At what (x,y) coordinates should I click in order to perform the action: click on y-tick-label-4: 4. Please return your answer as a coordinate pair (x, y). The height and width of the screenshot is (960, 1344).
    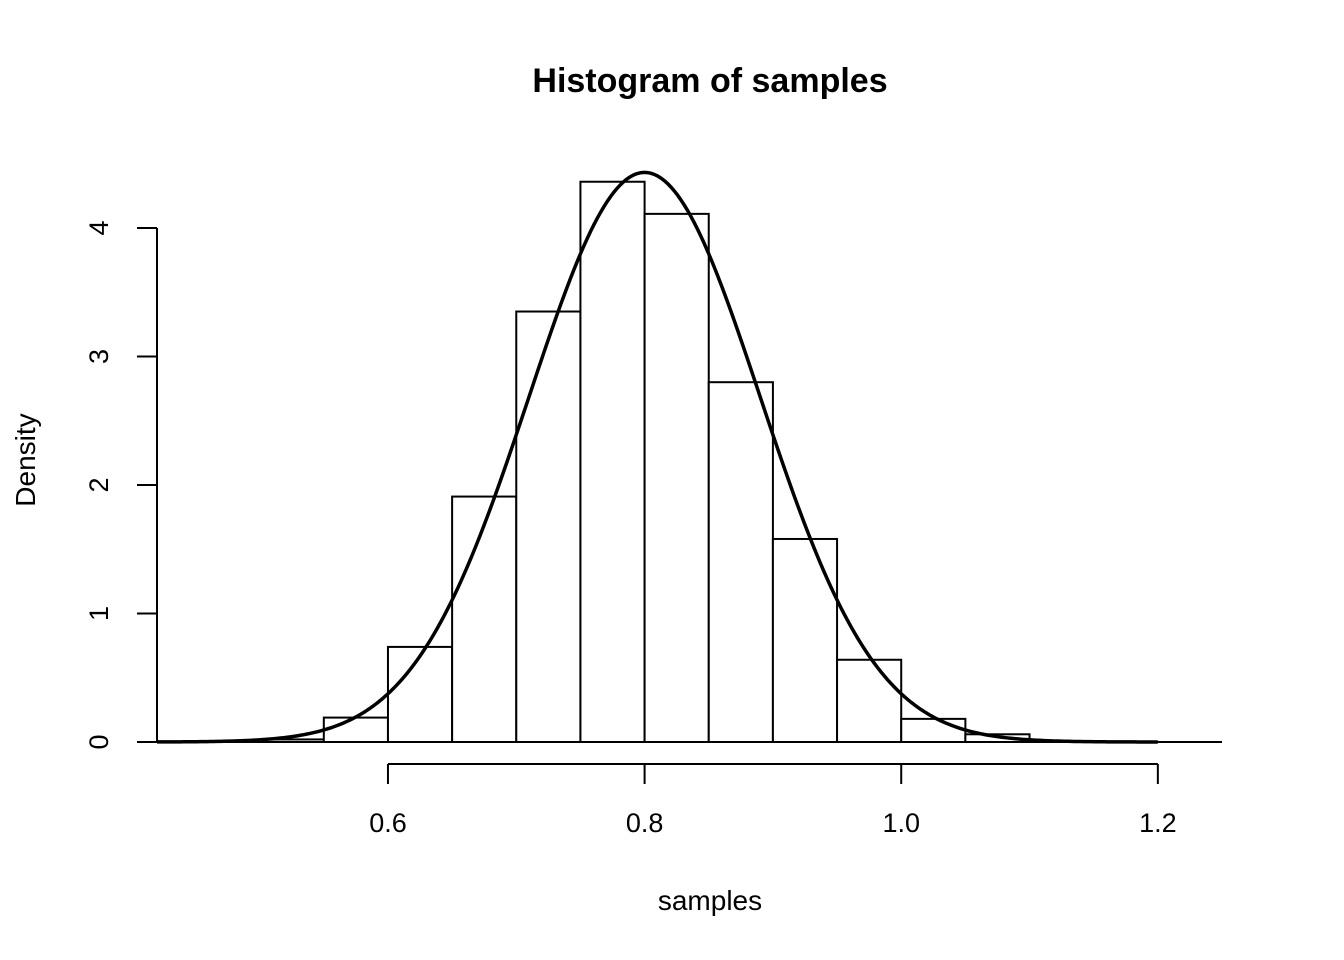
    Looking at the image, I should click on (99, 227).